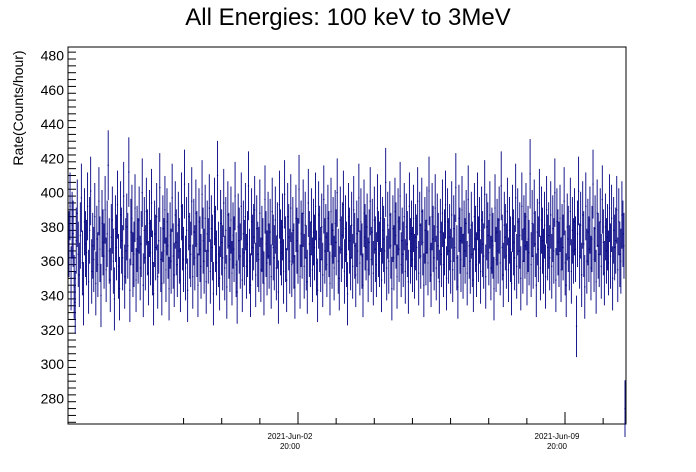 The height and width of the screenshot is (472, 696). Describe the element at coordinates (18, 107) in the screenshot. I see `y-axis-label: Rate(Counts/hour)` at that location.